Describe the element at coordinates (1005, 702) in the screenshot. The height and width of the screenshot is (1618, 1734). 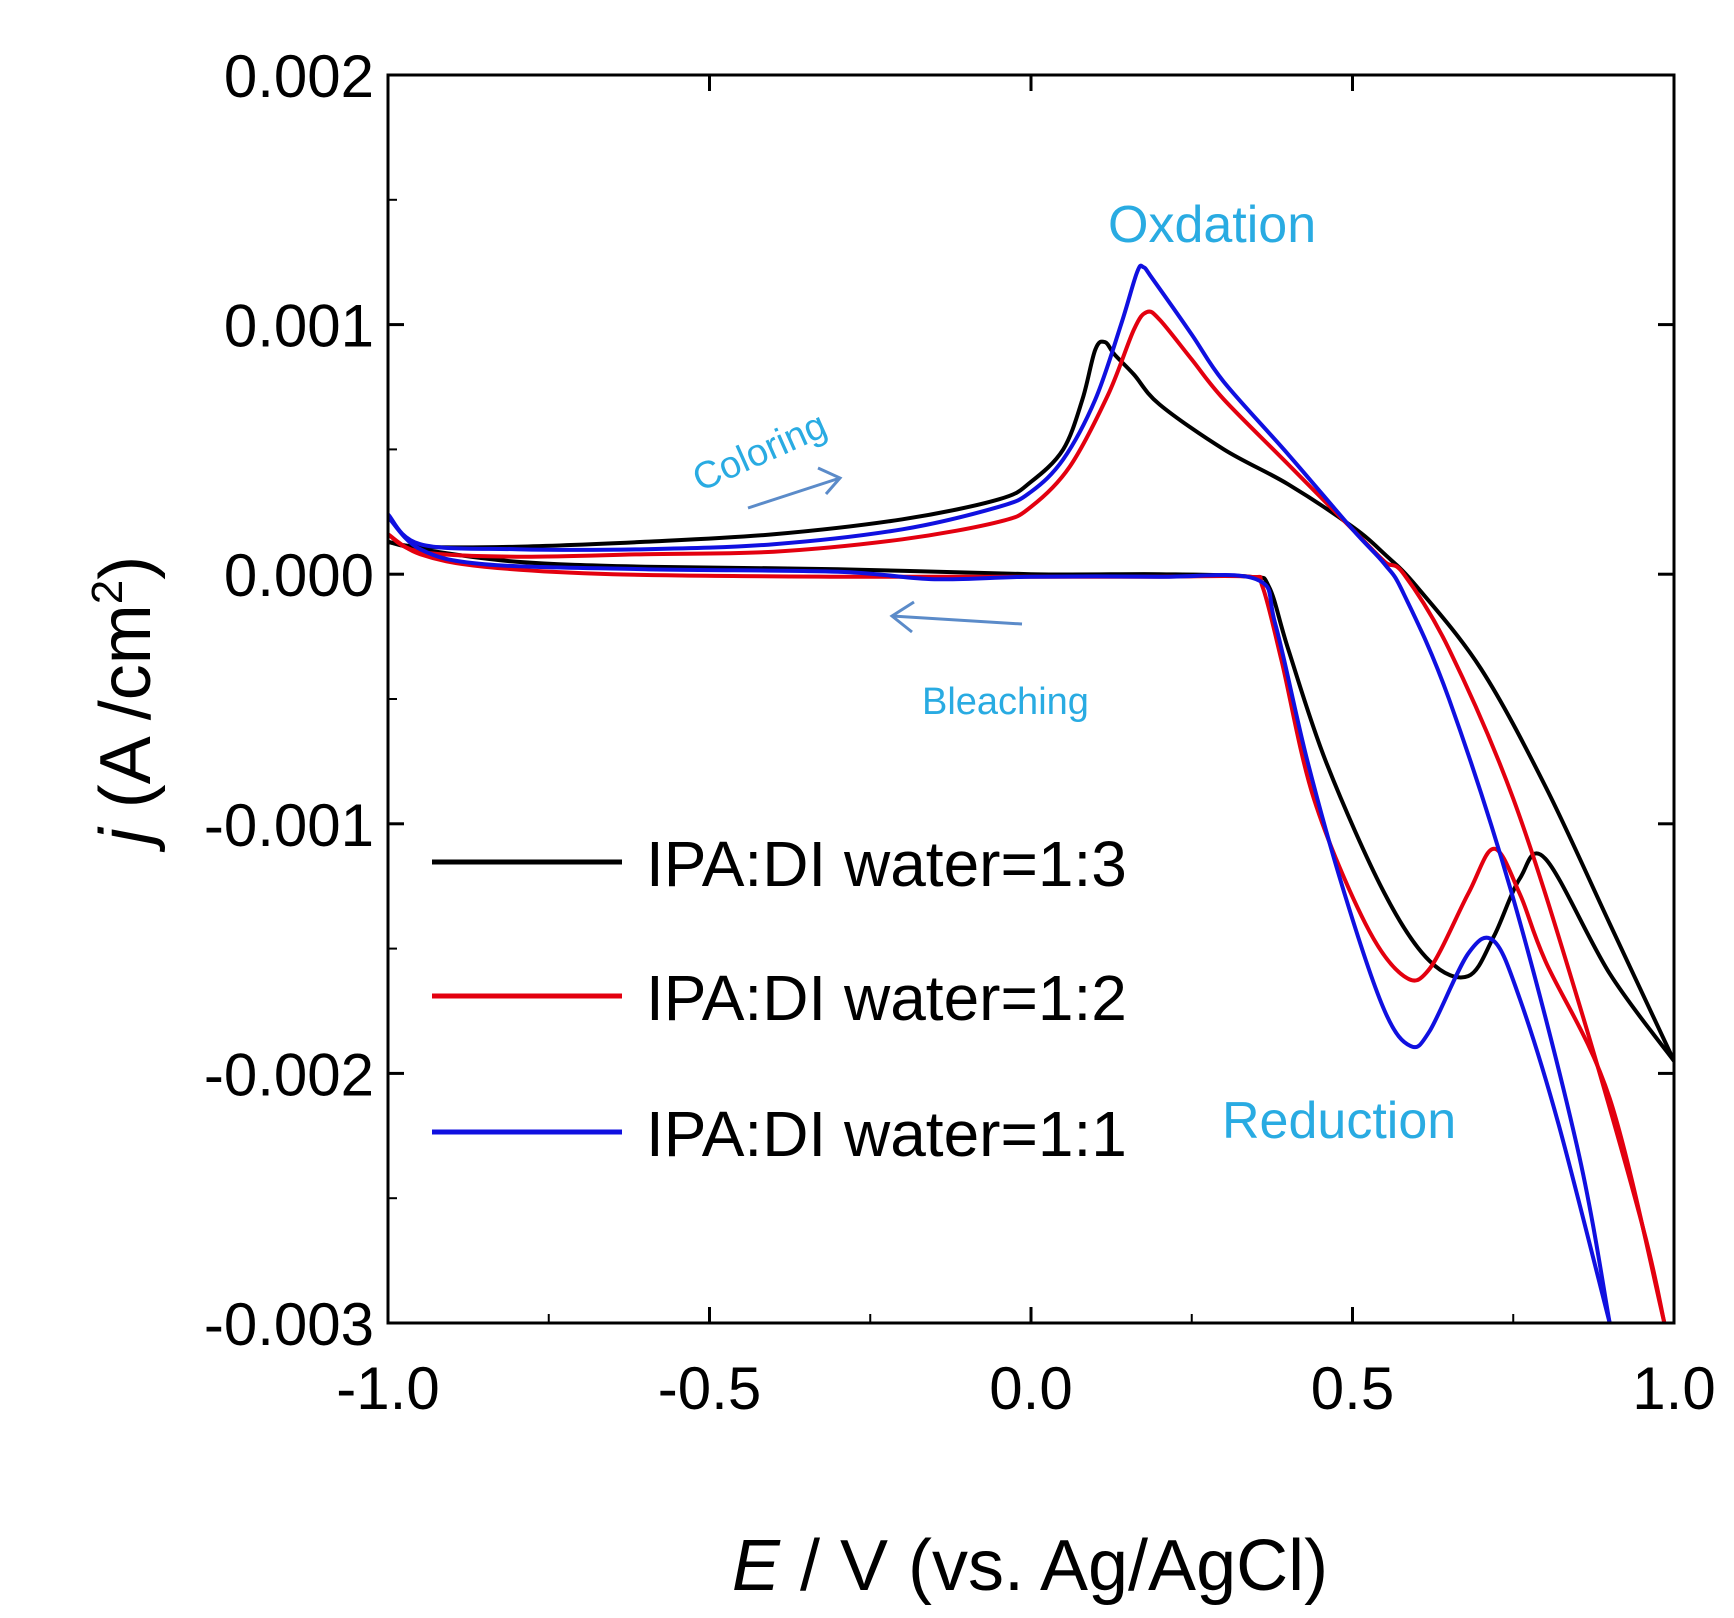
I see `annotation-bleaching: Bleaching` at that location.